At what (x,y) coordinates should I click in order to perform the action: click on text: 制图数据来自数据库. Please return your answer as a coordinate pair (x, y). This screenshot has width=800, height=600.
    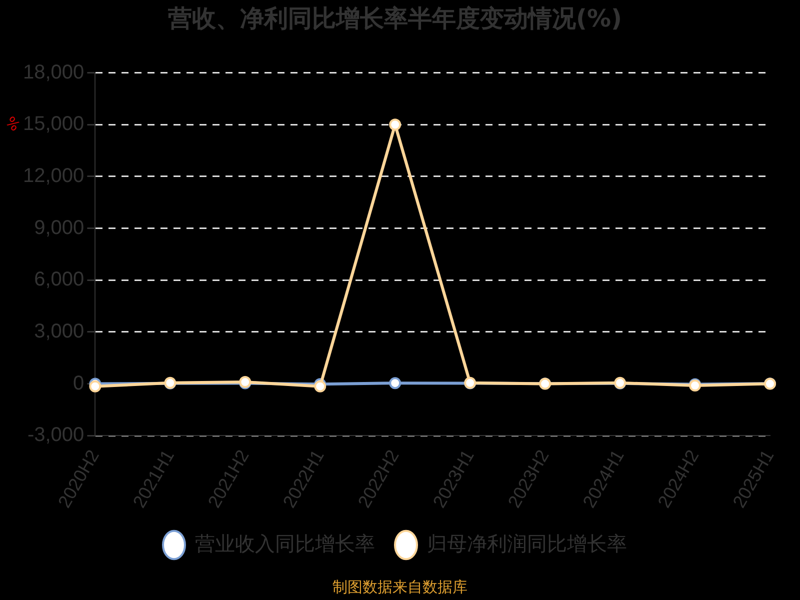
    Looking at the image, I should click on (400, 587).